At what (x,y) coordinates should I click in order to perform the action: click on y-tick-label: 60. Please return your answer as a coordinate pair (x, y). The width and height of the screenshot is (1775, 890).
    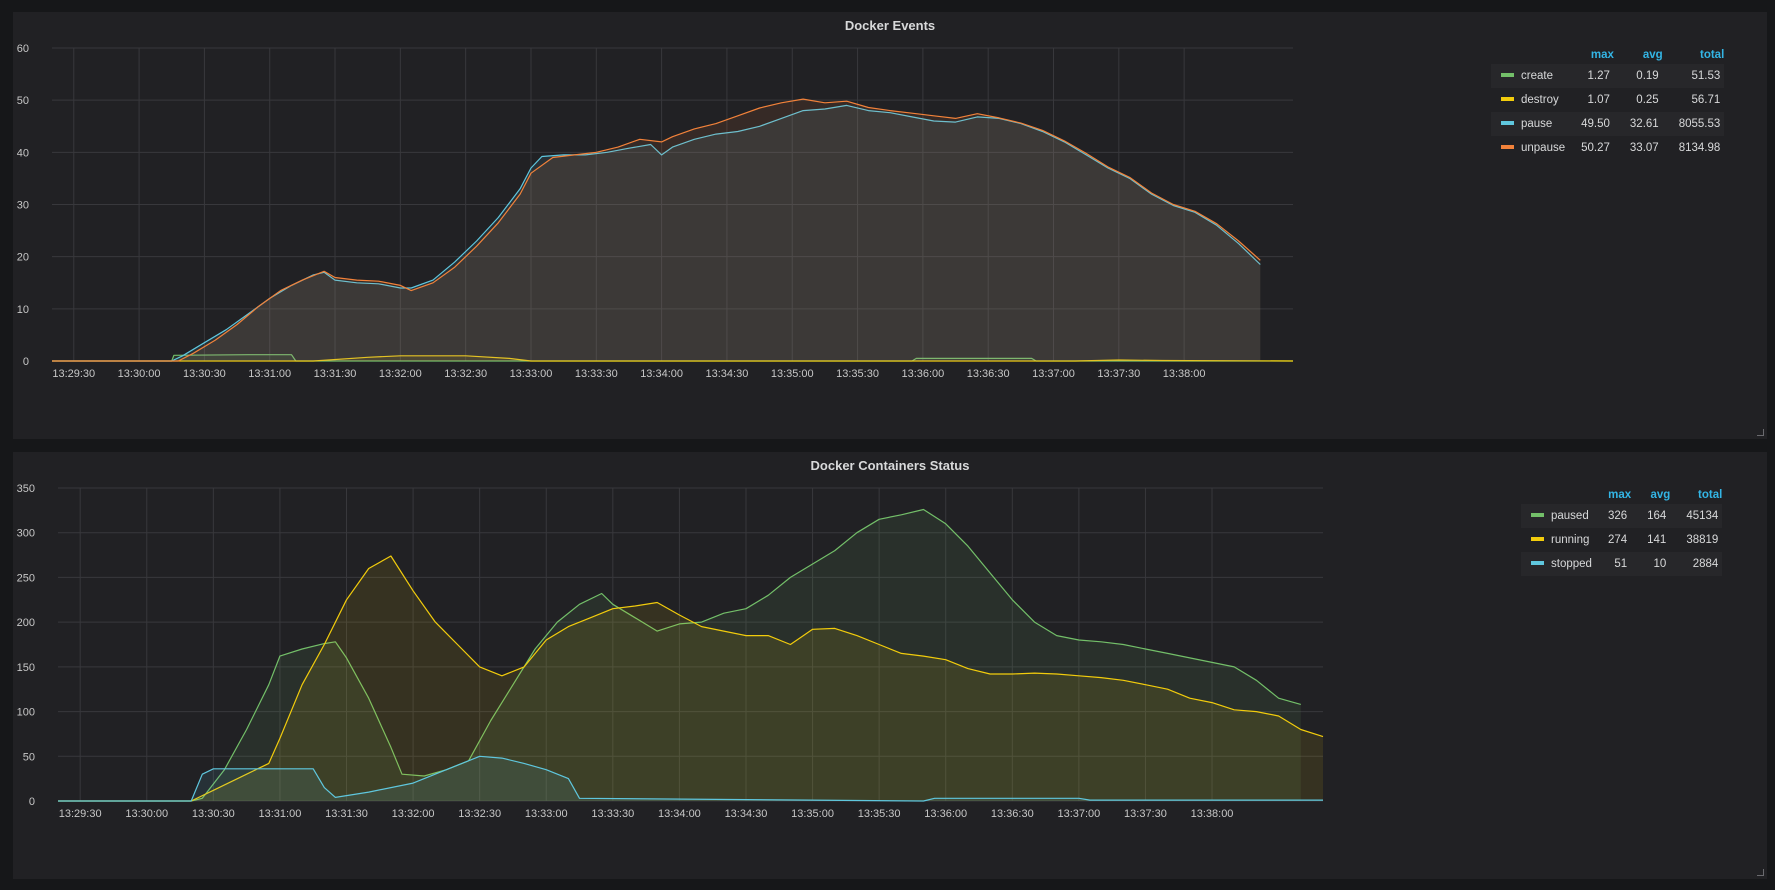
    Looking at the image, I should click on (23, 49).